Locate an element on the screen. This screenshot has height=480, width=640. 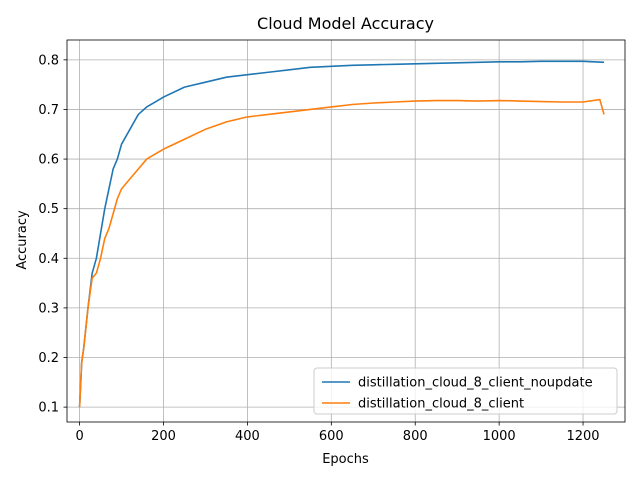
y-axis-label: Accuracy is located at coordinates (22, 240).